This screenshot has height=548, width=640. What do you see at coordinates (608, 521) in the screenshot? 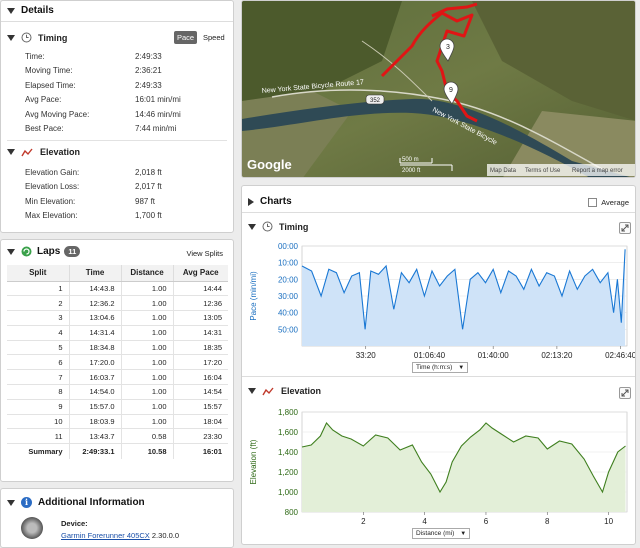
I see `x-tick-label: 10` at bounding box center [608, 521].